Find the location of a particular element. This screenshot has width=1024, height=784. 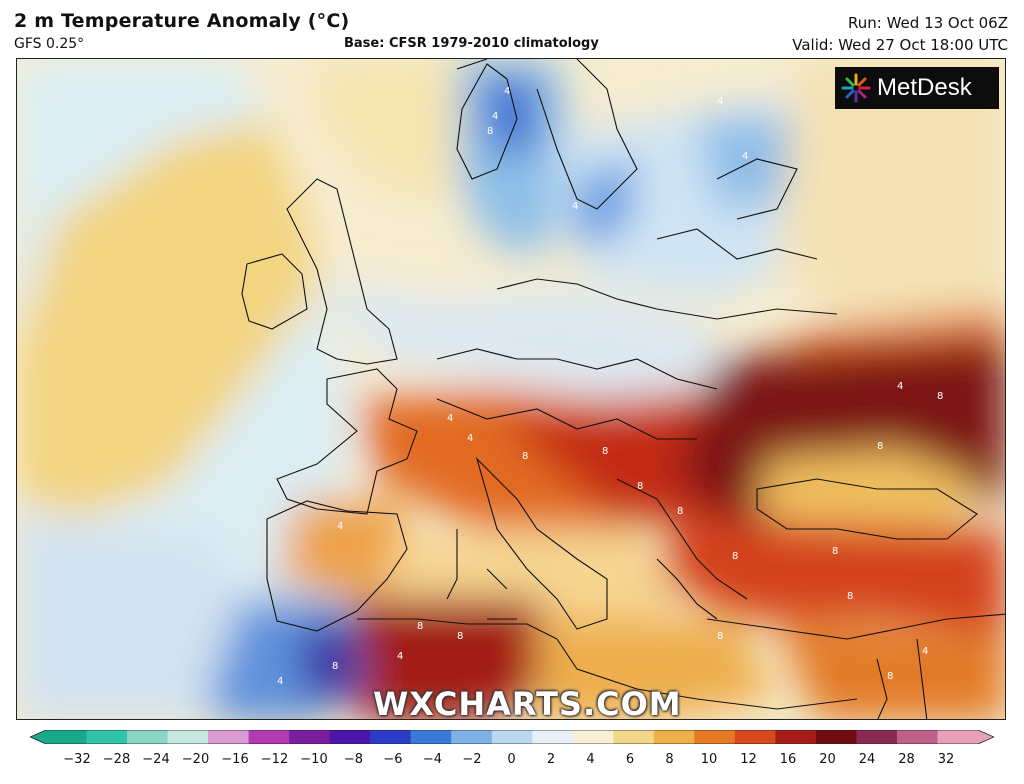

chart-title: 2 m Temperature Anomaly (°C) is located at coordinates (182, 21).